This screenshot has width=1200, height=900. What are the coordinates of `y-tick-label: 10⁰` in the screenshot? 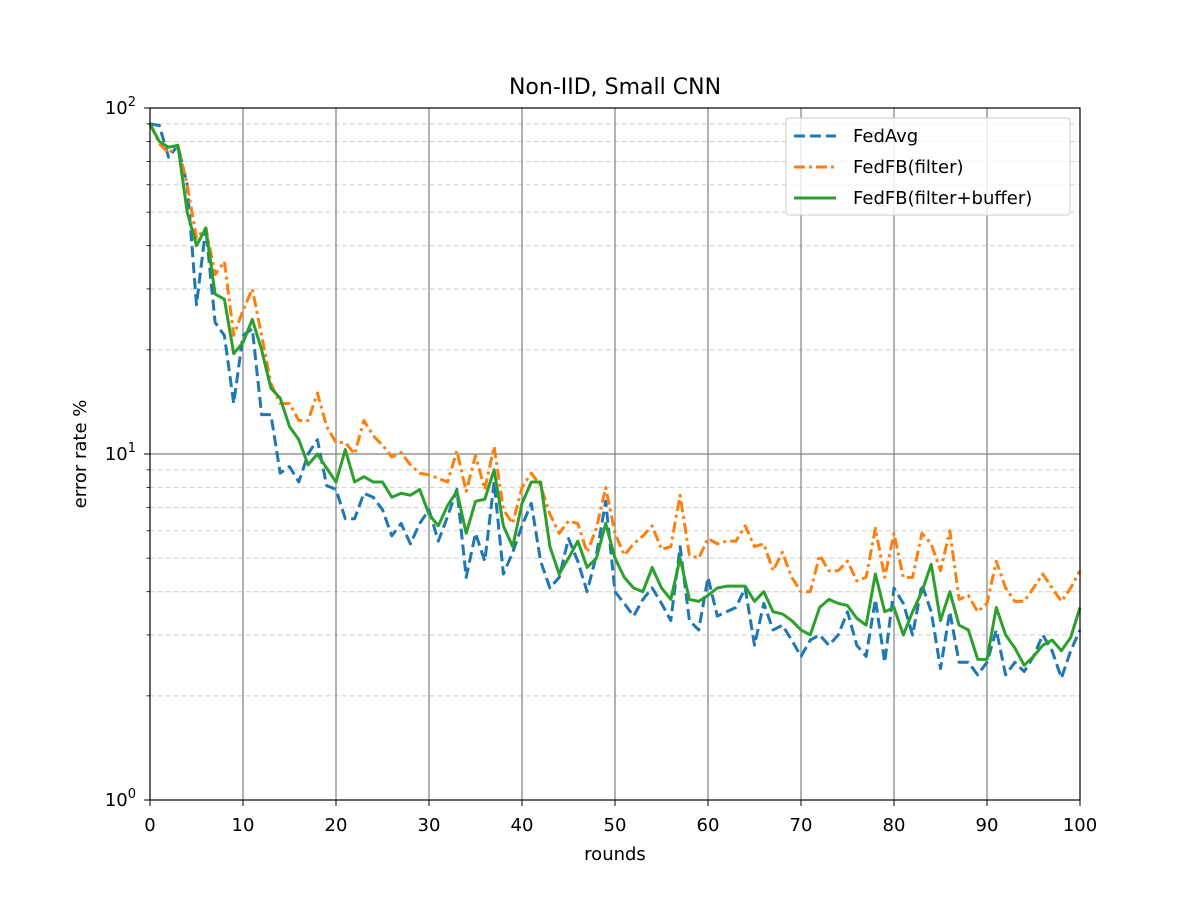 It's located at (120, 799).